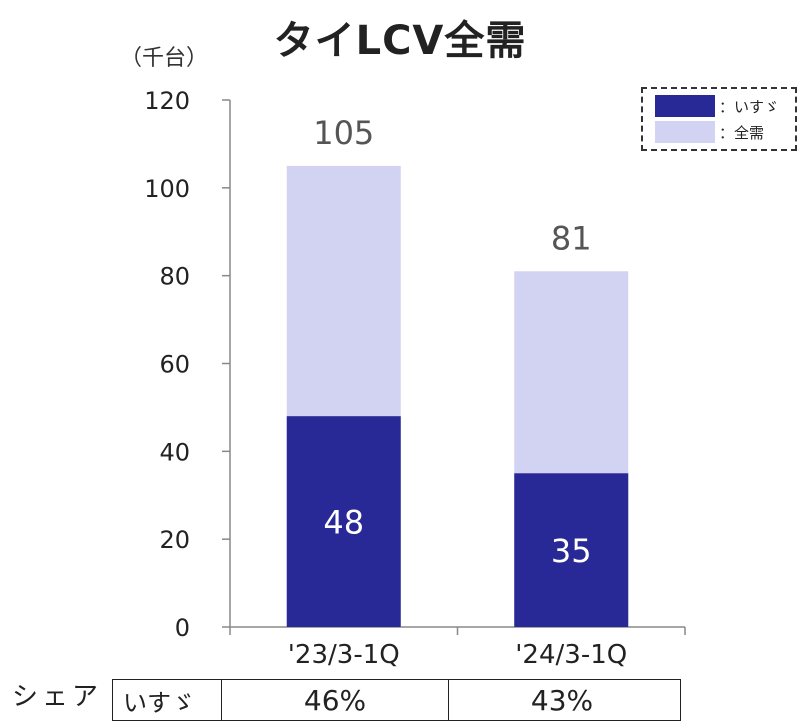 The image size is (800, 721). I want to click on legend-swatch-isuzu, so click(685, 106).